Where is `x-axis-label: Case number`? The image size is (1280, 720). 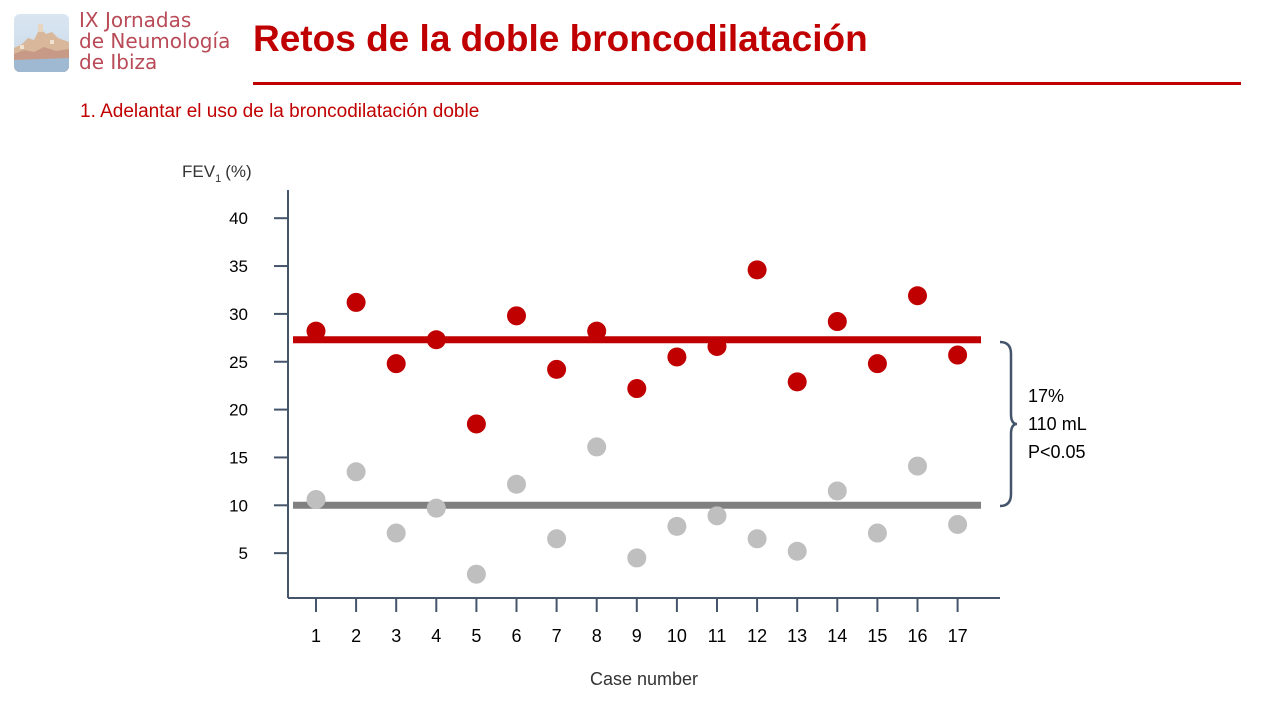 x-axis-label: Case number is located at coordinates (644, 679).